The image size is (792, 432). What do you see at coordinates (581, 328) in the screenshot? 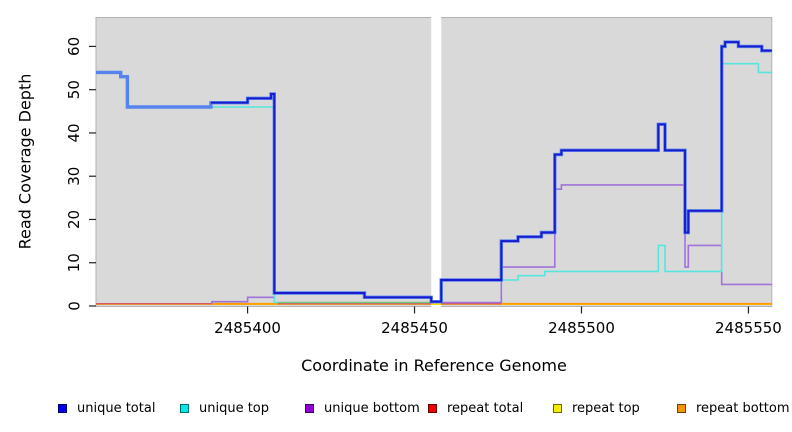
I see `x-tick-label: 2485500` at bounding box center [581, 328].